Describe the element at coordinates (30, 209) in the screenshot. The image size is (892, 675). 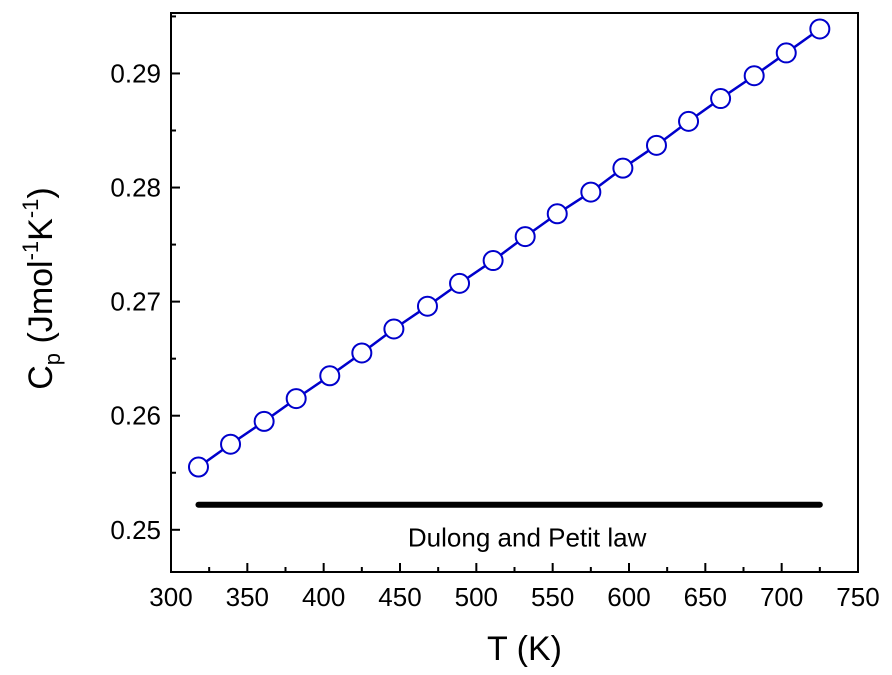
I see `y-label-exponent-2: -1` at that location.